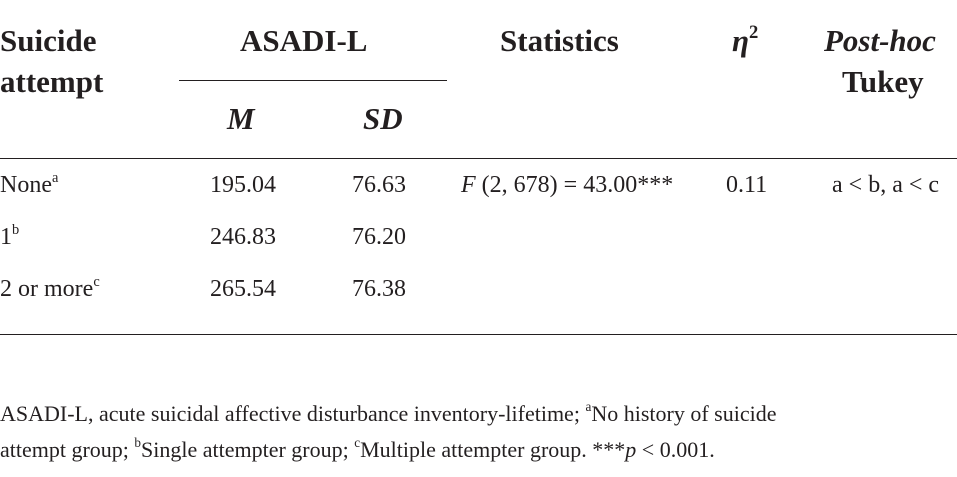 The width and height of the screenshot is (957, 477). What do you see at coordinates (243, 185) in the screenshot?
I see `row-none-m: 195.04` at bounding box center [243, 185].